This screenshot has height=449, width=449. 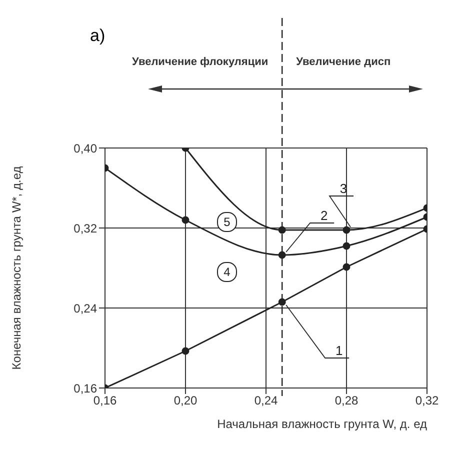 What do you see at coordinates (186, 401) in the screenshot?
I see `x-tick-label: 0,20` at bounding box center [186, 401].